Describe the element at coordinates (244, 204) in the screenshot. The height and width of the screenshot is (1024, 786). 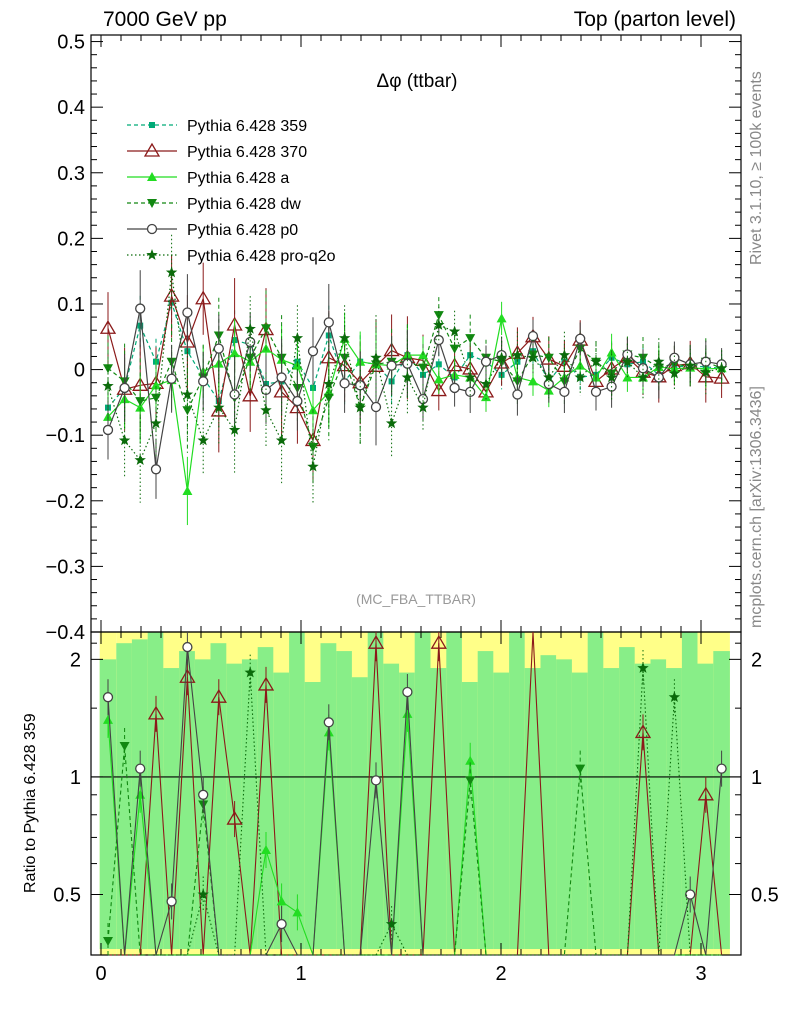
I see `legend-label: Pythia 6.428 dw` at that location.